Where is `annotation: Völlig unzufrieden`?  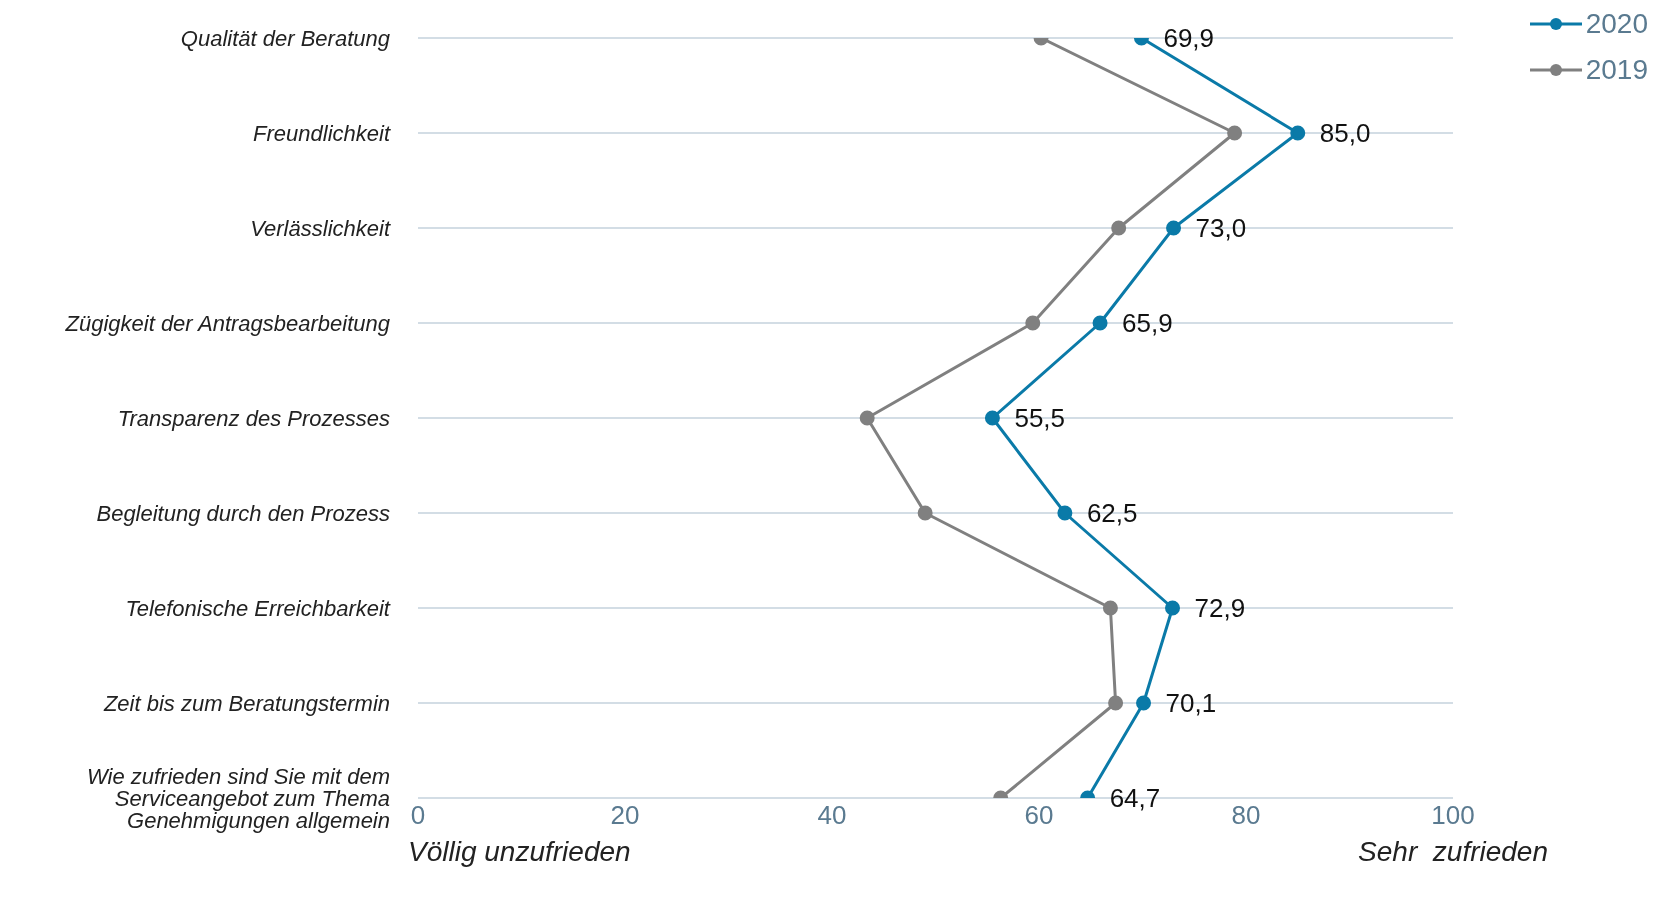 annotation: Völlig unzufrieden is located at coordinates (519, 852).